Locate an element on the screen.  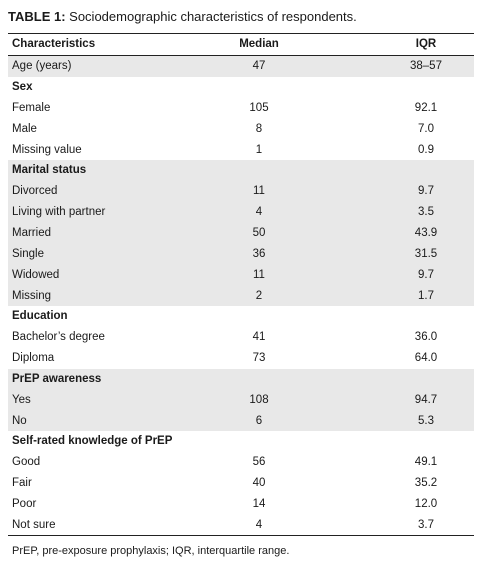
median-cell: 108 is located at coordinates (253, 400).